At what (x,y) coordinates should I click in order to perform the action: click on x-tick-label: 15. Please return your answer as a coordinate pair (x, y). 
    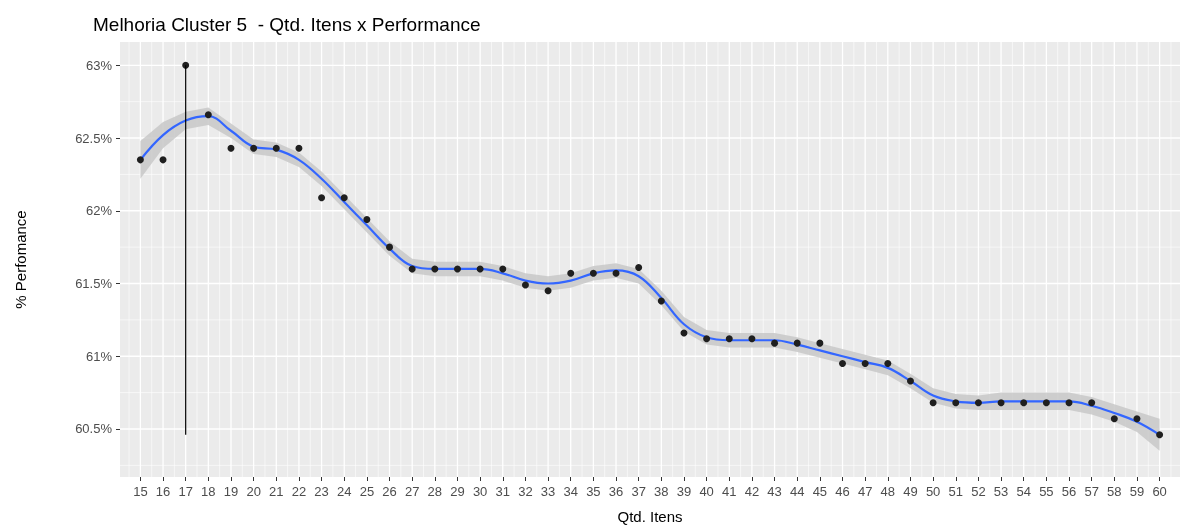
    Looking at the image, I should click on (140, 491).